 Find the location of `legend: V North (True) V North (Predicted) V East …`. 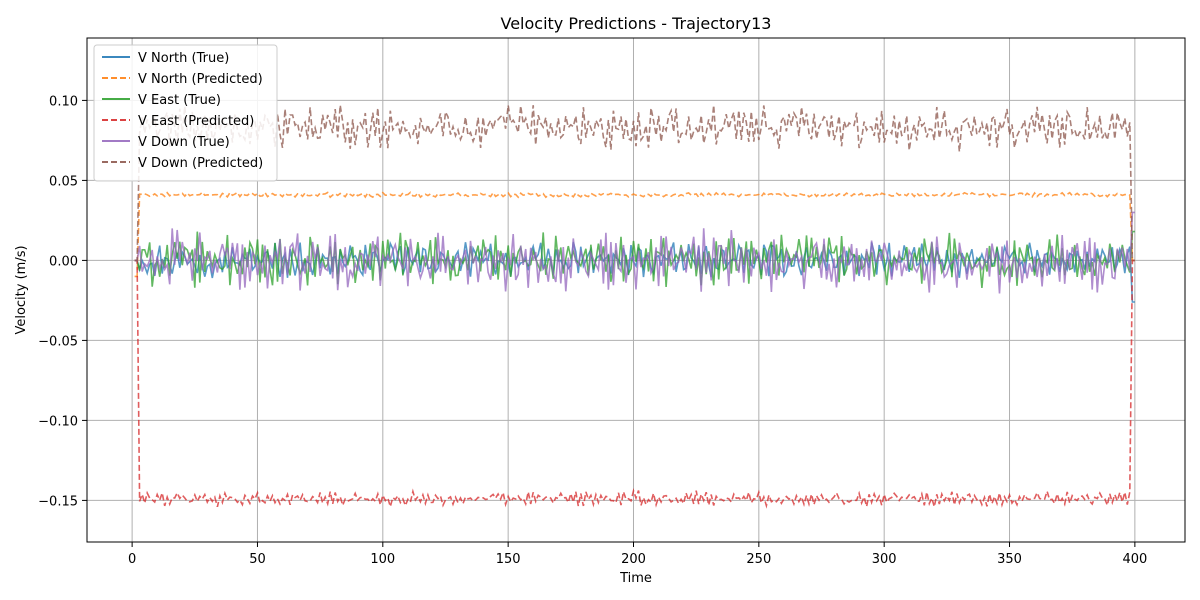

legend: V North (True) V North (Predicted) V East … is located at coordinates (185, 113).